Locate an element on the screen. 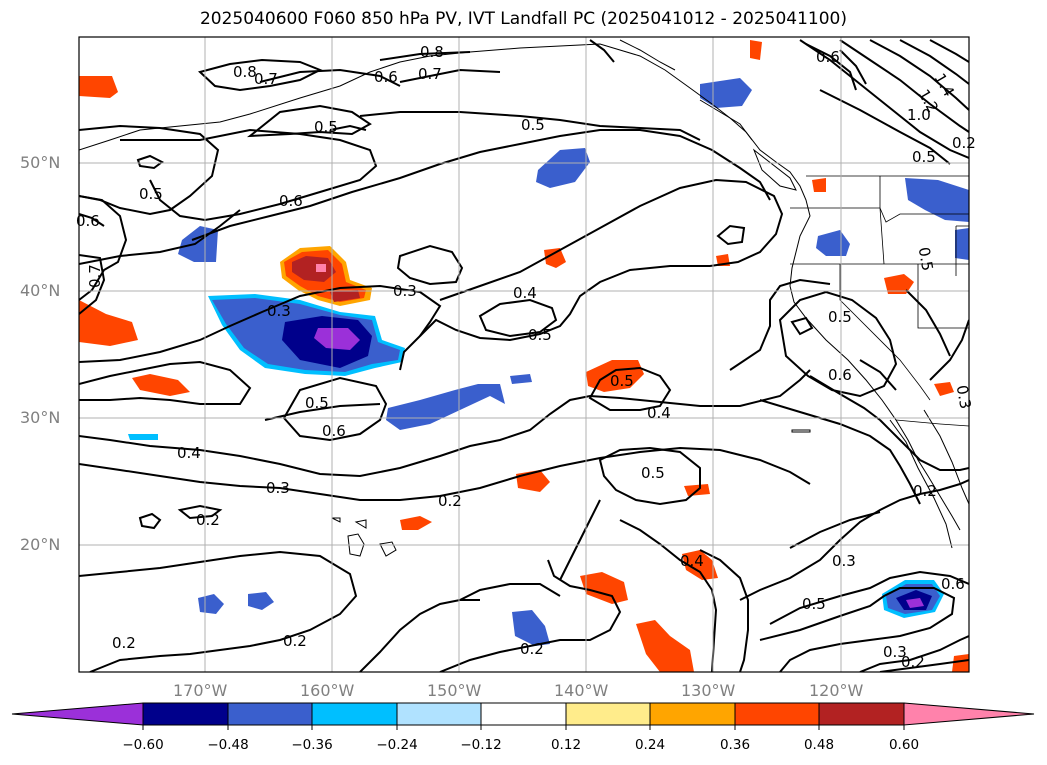 The height and width of the screenshot is (765, 1047). colorbar-tick-label: 0.12 is located at coordinates (566, 745).